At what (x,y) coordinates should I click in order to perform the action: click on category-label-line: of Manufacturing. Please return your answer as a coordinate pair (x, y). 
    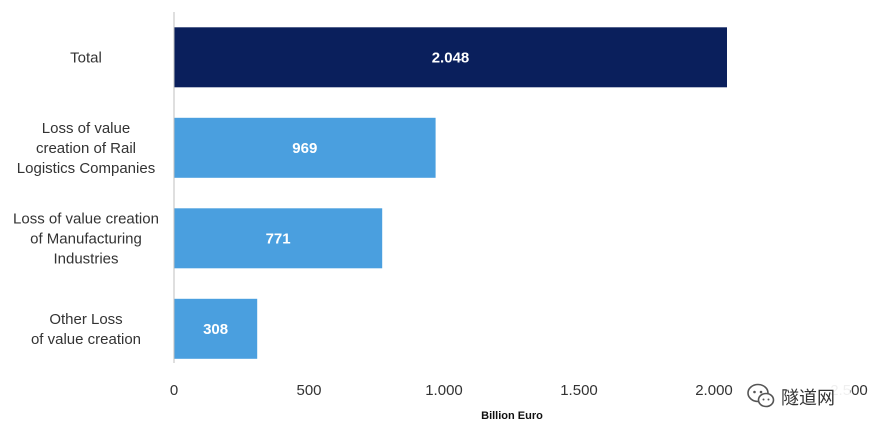
    Looking at the image, I should click on (86, 238).